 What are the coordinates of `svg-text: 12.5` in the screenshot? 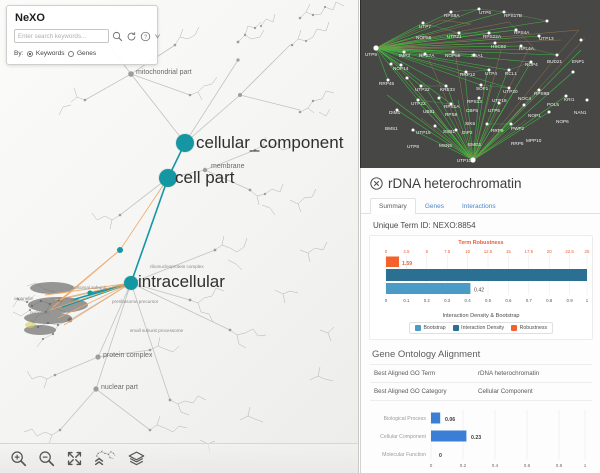 It's located at (488, 251).